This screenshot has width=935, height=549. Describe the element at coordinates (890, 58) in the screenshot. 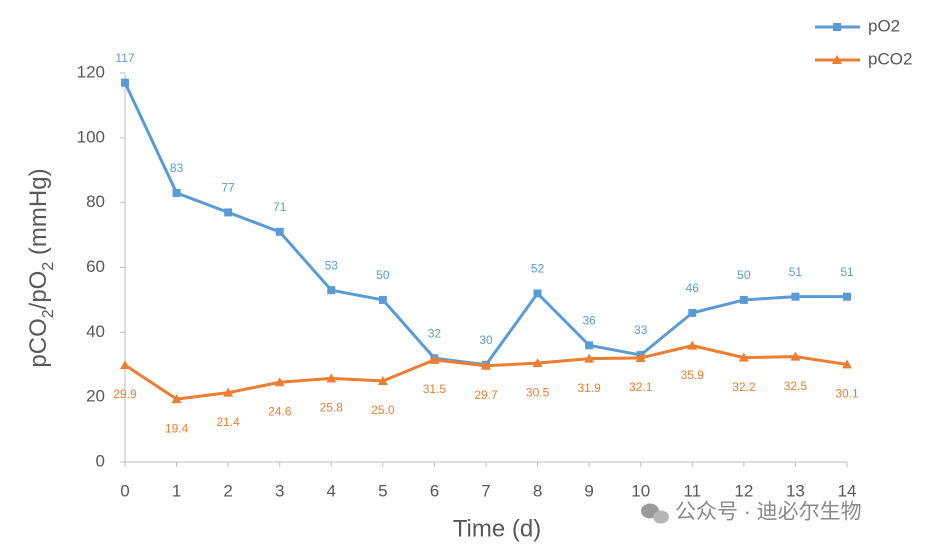

I see `legend-label: pCO2` at that location.